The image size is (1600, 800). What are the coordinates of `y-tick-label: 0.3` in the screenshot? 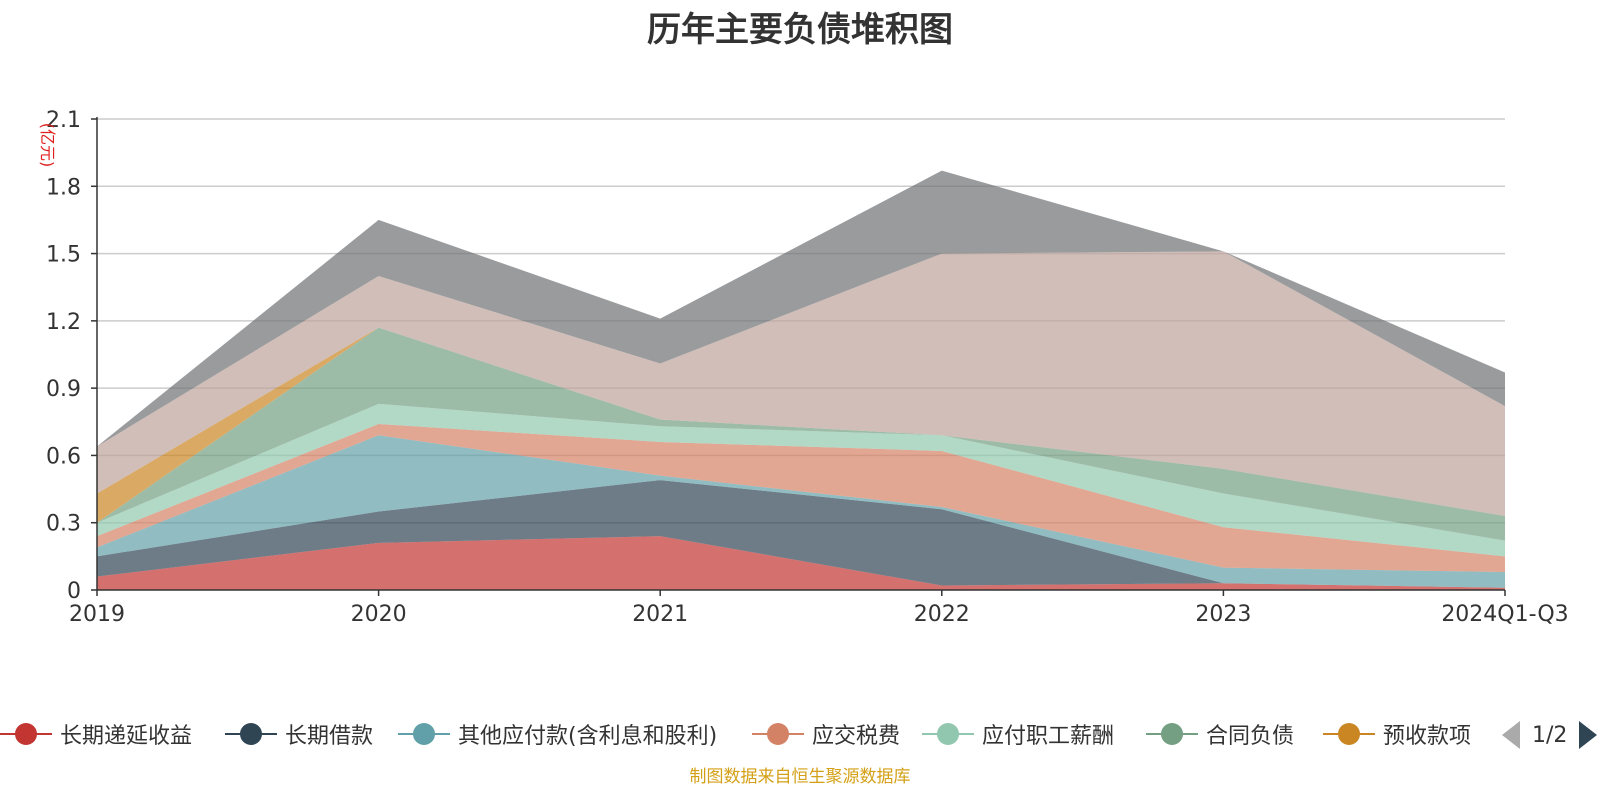 It's located at (63, 524).